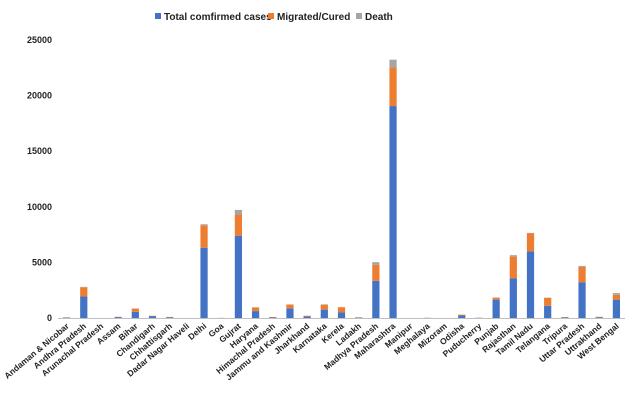  Describe the element at coordinates (42, 262) in the screenshot. I see `y-tick-label: 5000` at that location.